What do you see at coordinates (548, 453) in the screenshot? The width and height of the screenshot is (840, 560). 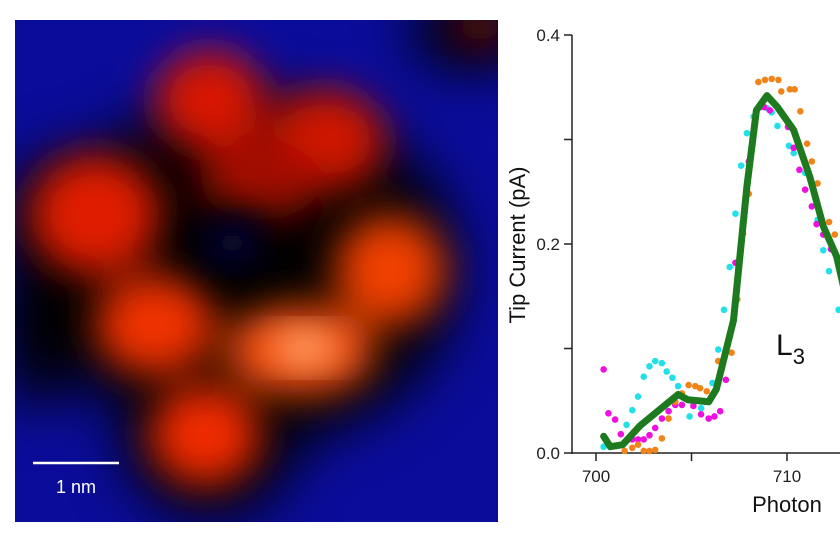 I see `y-tick-label: 0.0` at bounding box center [548, 453].